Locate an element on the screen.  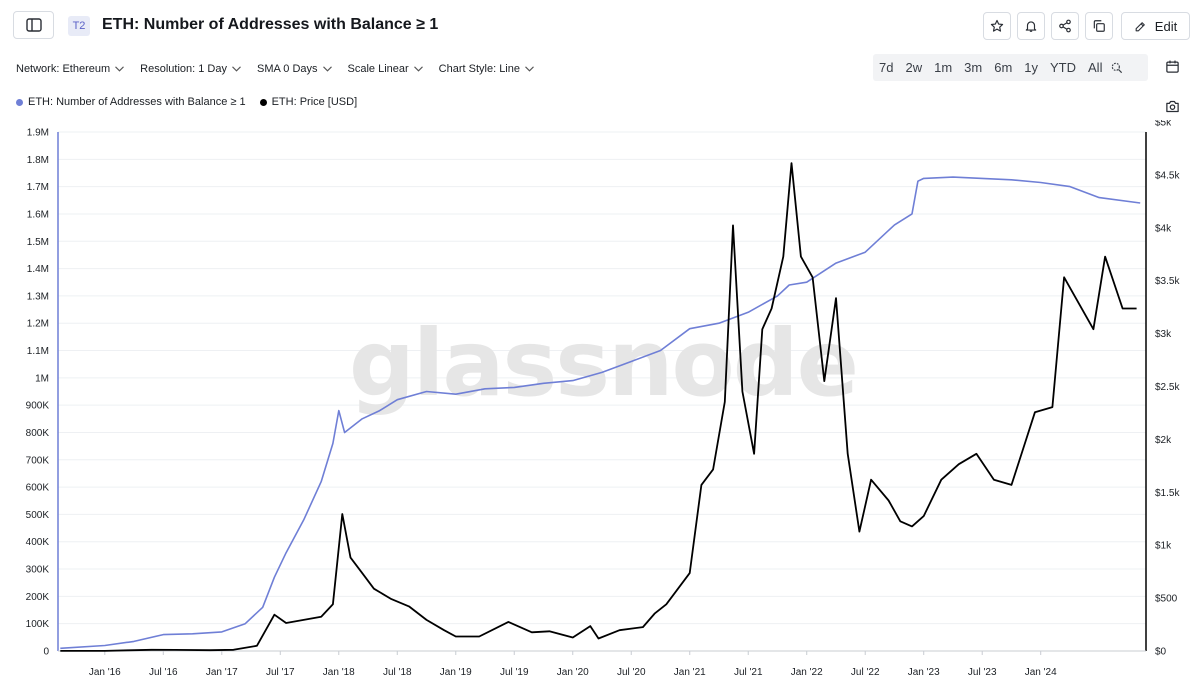
camera-icon is located at coordinates (1172, 106).